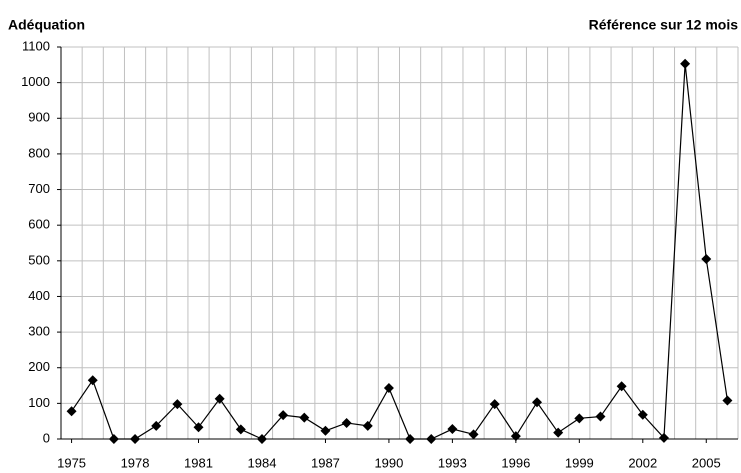 The height and width of the screenshot is (473, 741). What do you see at coordinates (39, 331) in the screenshot?
I see `y-tick-label: 300` at bounding box center [39, 331].